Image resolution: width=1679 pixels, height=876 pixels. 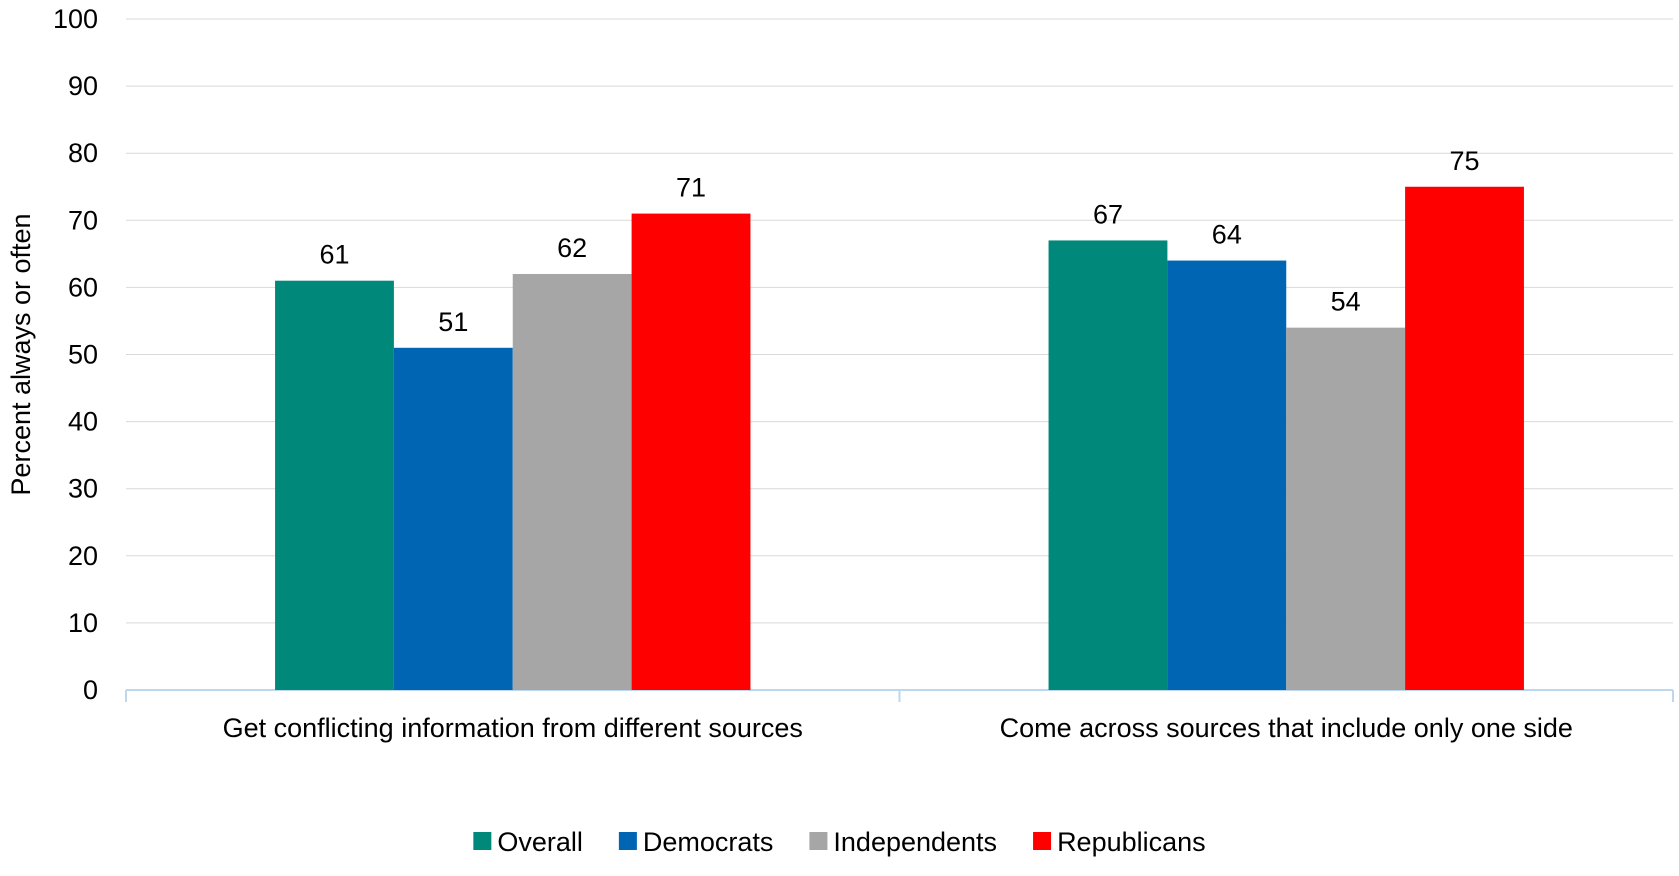 I want to click on legend-label: Democrats, so click(x=708, y=842).